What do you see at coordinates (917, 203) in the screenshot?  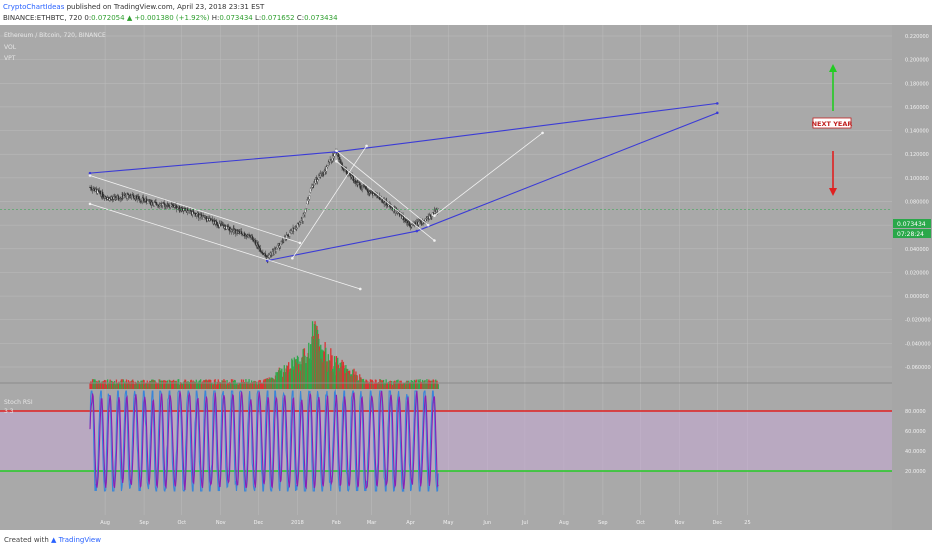 I see `price-tick-label: 0.080000` at bounding box center [917, 203].